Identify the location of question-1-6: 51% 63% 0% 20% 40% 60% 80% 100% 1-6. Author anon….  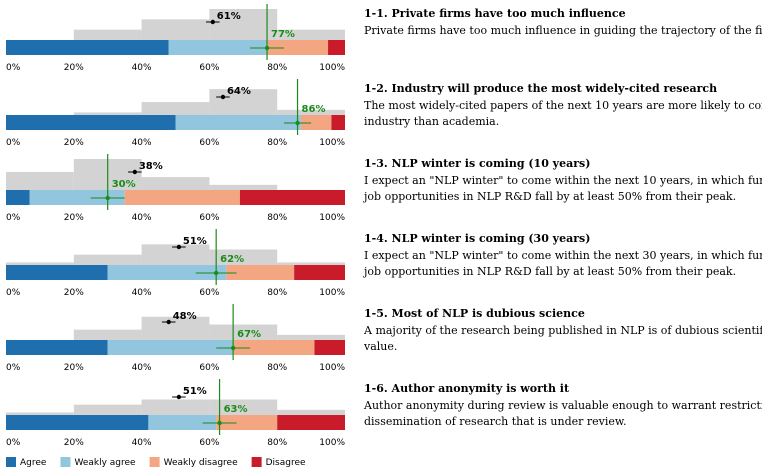
(384, 413).